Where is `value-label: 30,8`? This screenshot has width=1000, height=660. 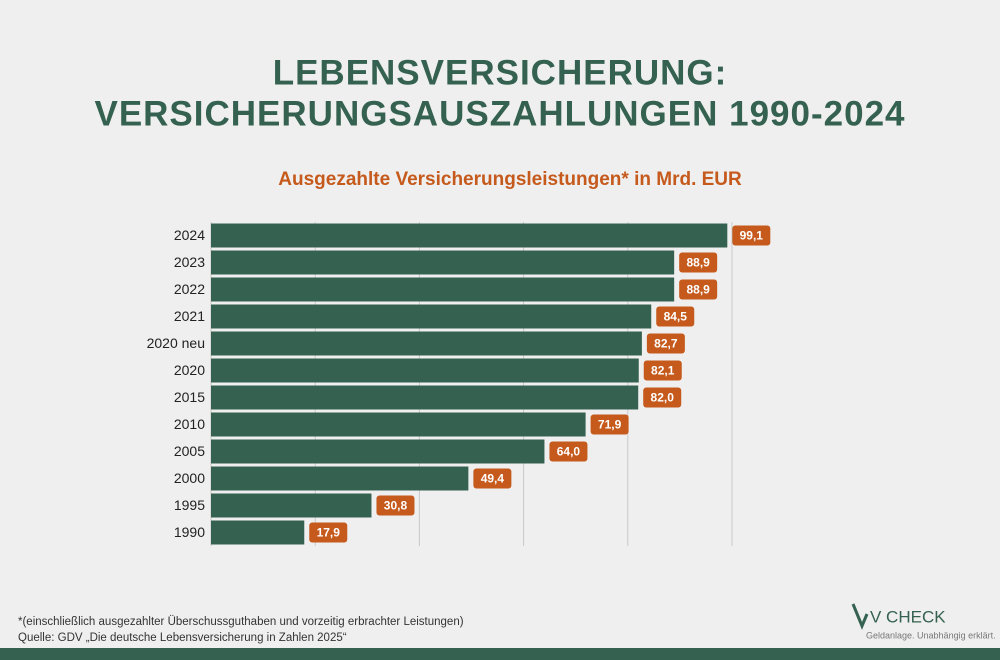
value-label: 30,8 is located at coordinates (396, 506).